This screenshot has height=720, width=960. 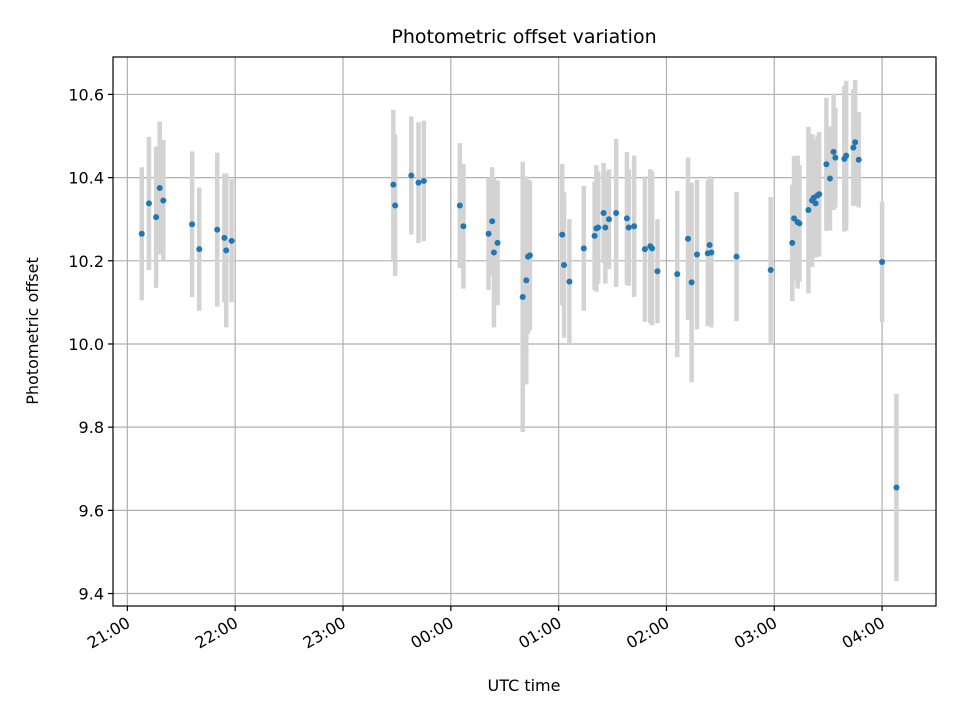 What do you see at coordinates (216, 633) in the screenshot?
I see `x-tick-label: 22:00` at bounding box center [216, 633].